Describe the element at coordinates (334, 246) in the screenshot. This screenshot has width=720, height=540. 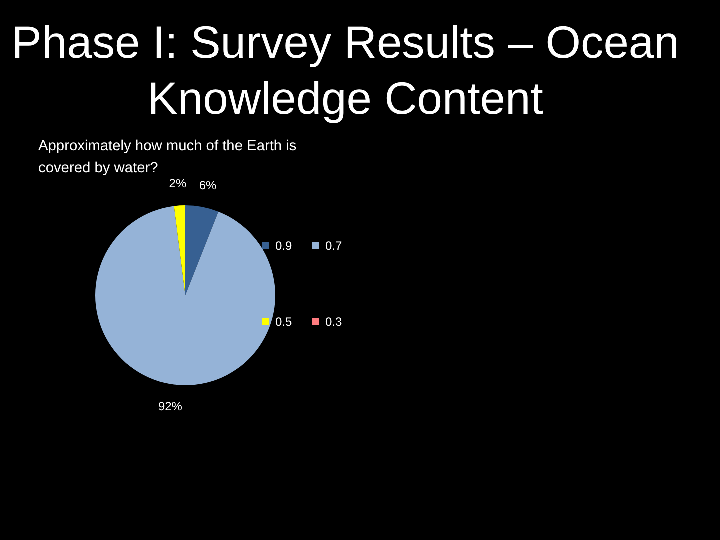
I see `legend-label: 0.7` at that location.